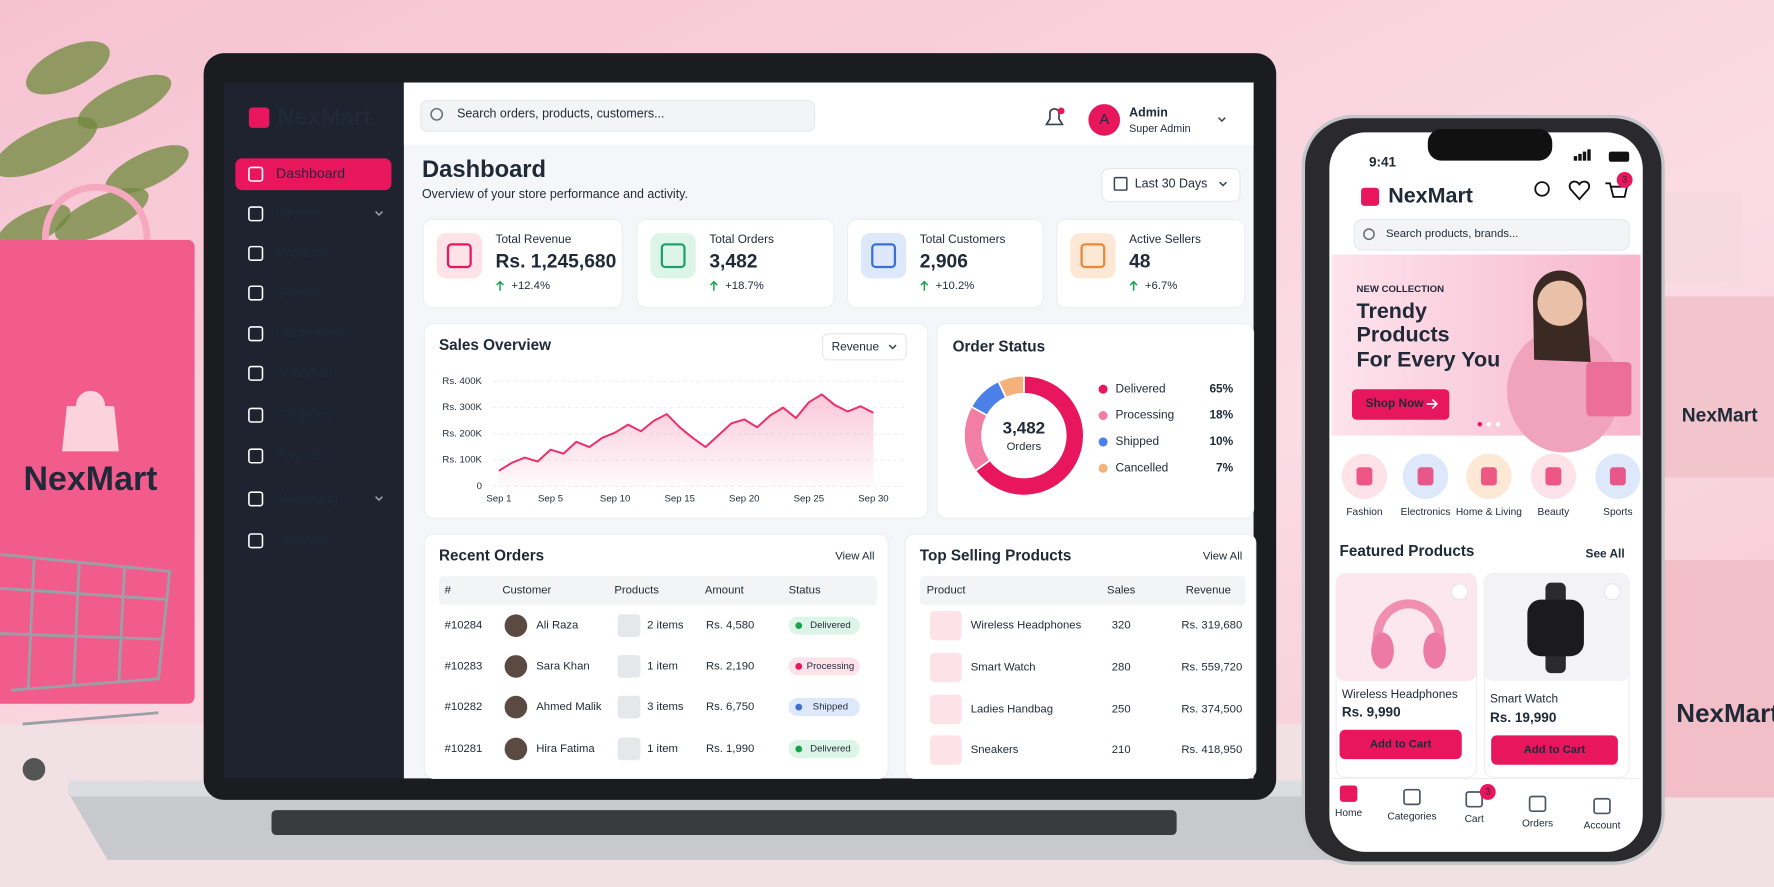 The image size is (1774, 887). I want to click on value-label: 7%, so click(1225, 467).